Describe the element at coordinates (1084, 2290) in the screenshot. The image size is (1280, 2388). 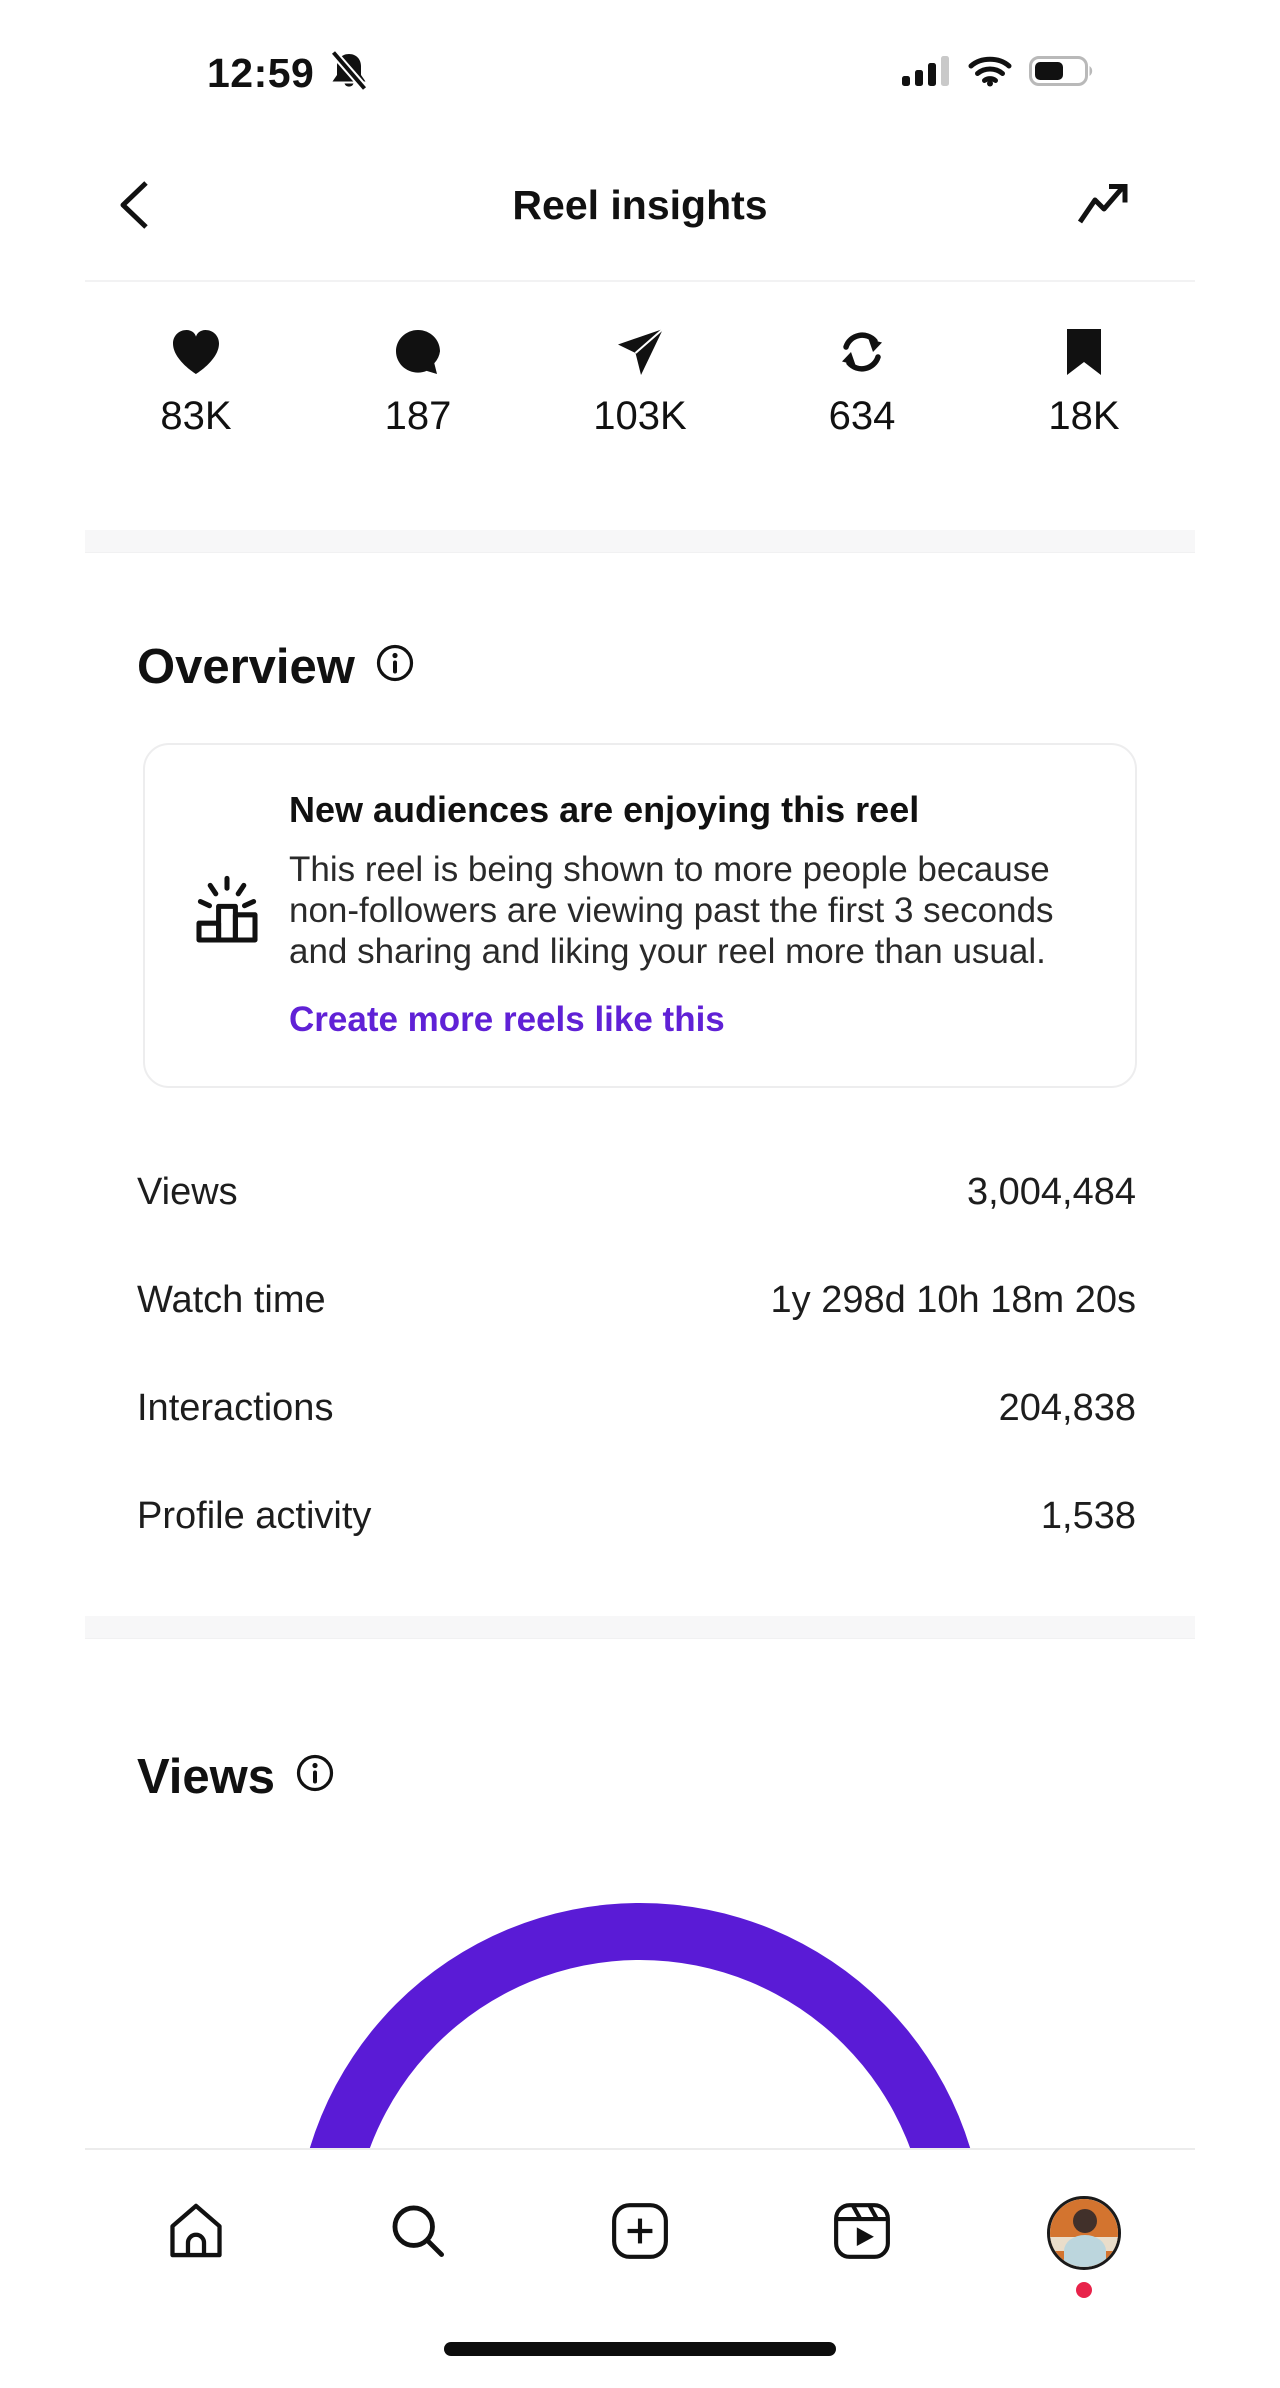
I see `notification-dot` at that location.